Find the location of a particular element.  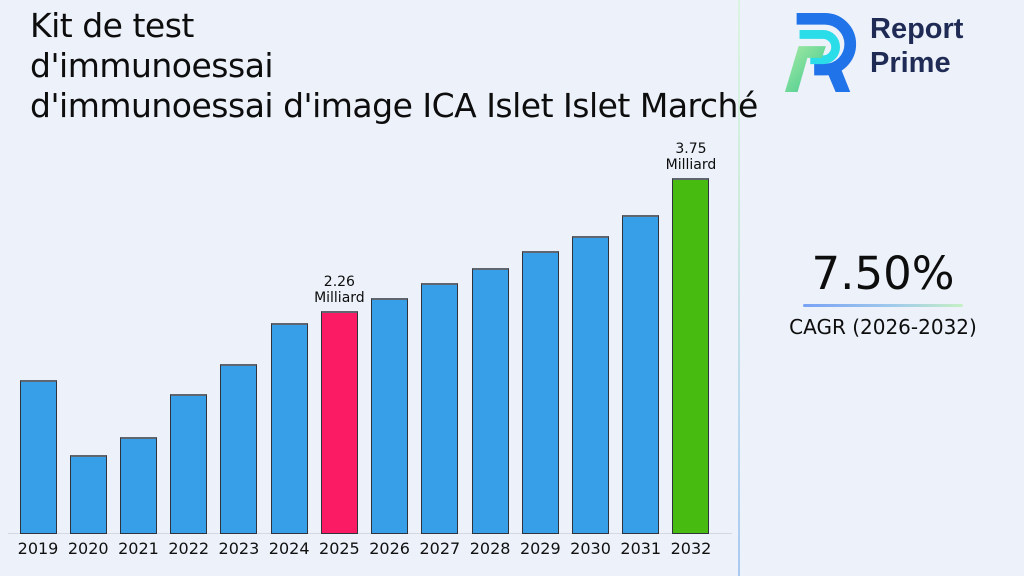

x-tick-2020: 2020 is located at coordinates (88, 548).